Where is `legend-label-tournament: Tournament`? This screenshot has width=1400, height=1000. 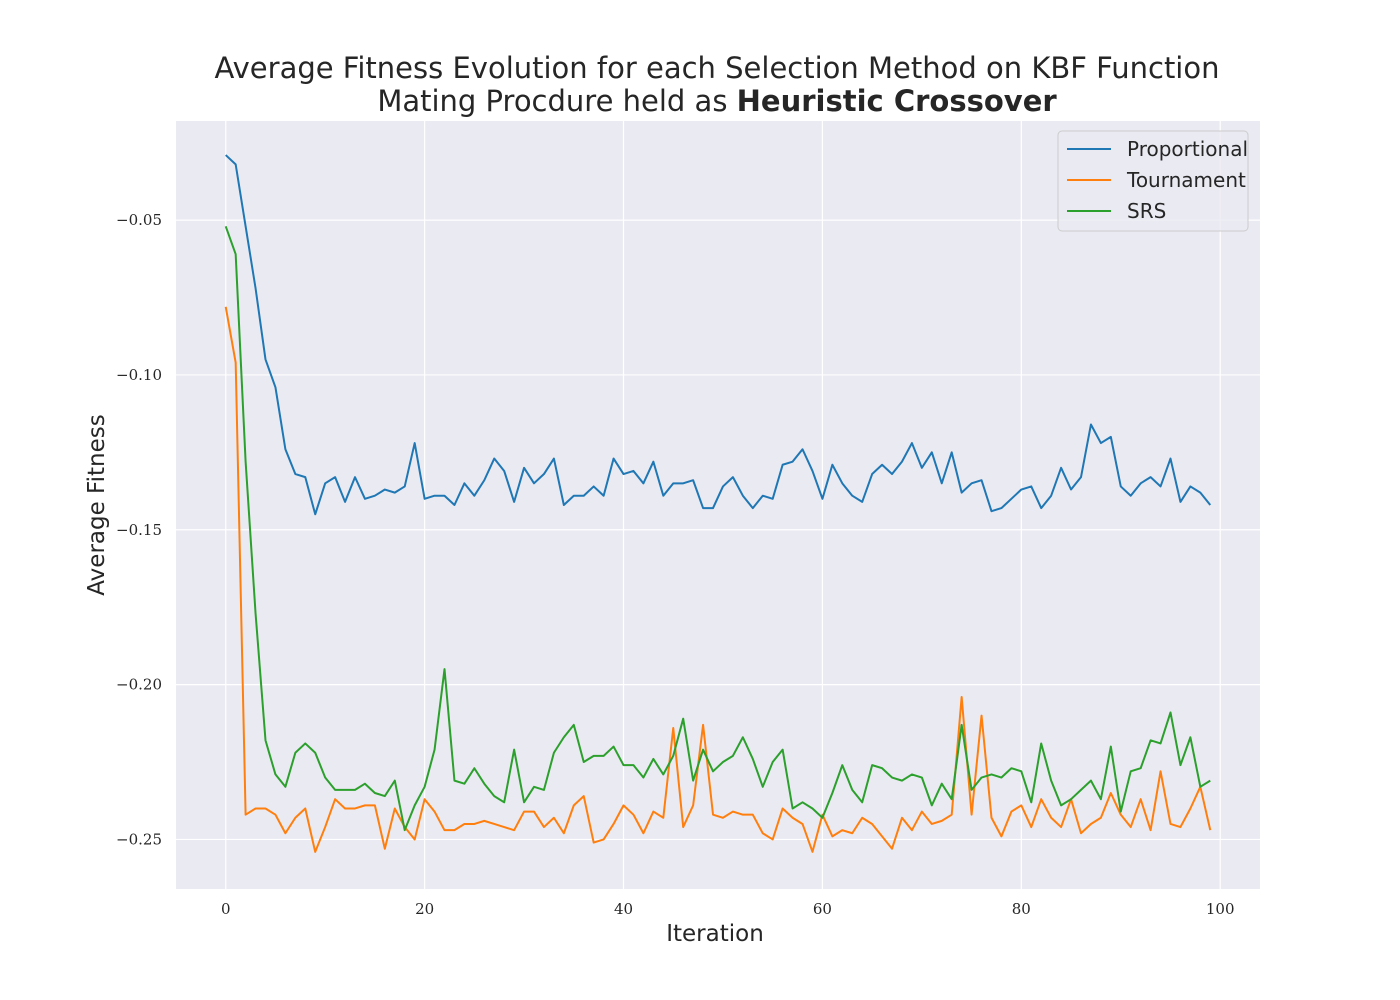 legend-label-tournament: Tournament is located at coordinates (1186, 180).